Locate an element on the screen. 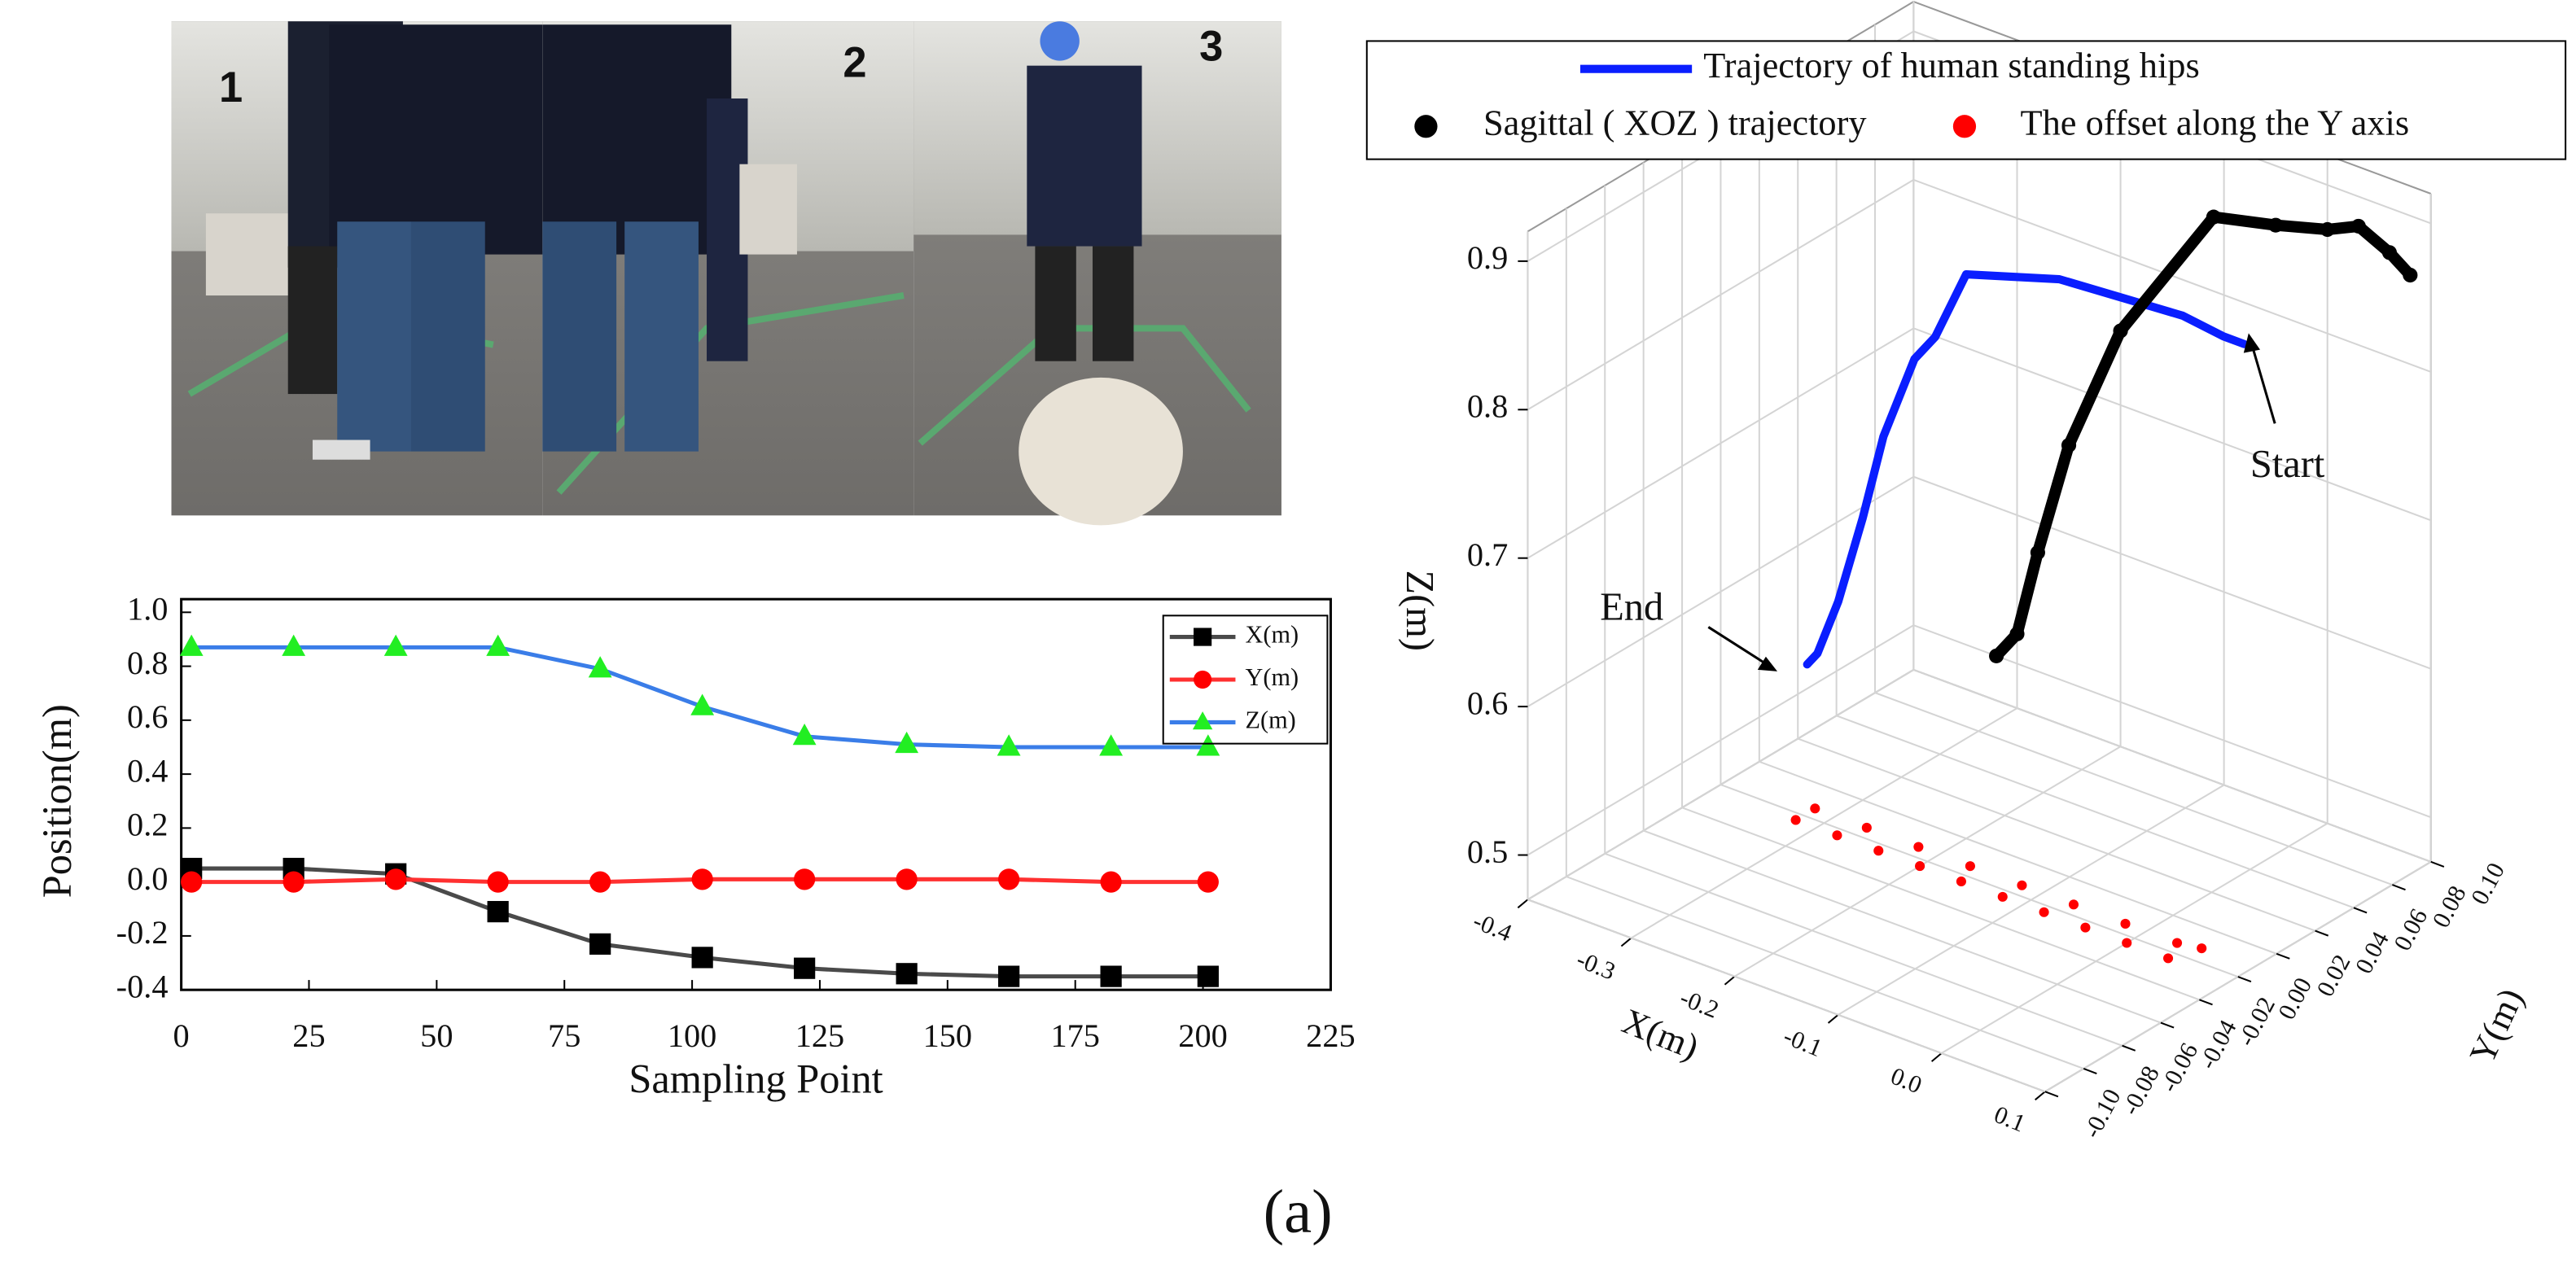 The image size is (2576, 1264). x-tick-label: -0.4 is located at coordinates (1493, 927).